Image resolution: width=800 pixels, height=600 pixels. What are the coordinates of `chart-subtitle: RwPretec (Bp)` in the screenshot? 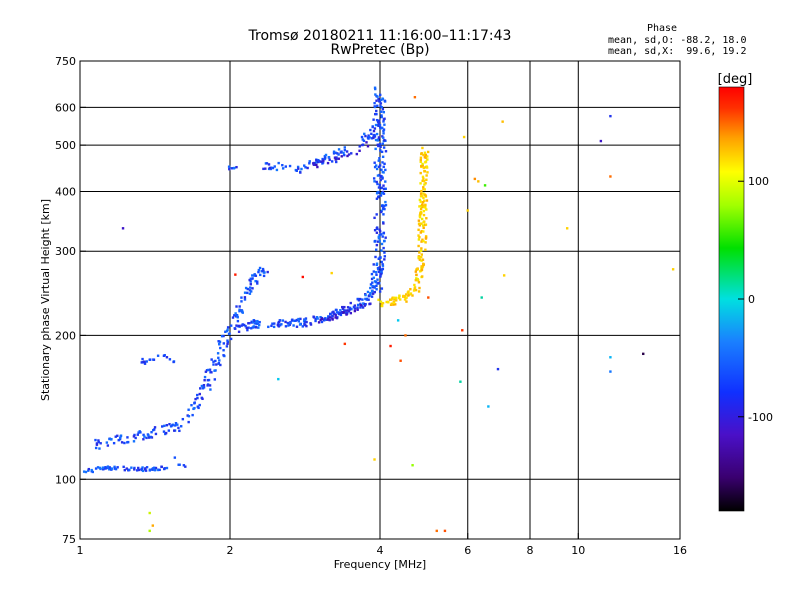 It's located at (379, 50).